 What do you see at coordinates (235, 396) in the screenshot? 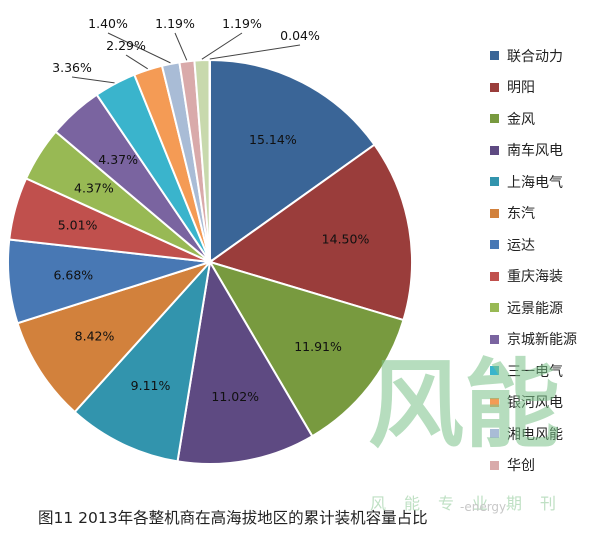
I see `data-label: 11.02%` at bounding box center [235, 396].